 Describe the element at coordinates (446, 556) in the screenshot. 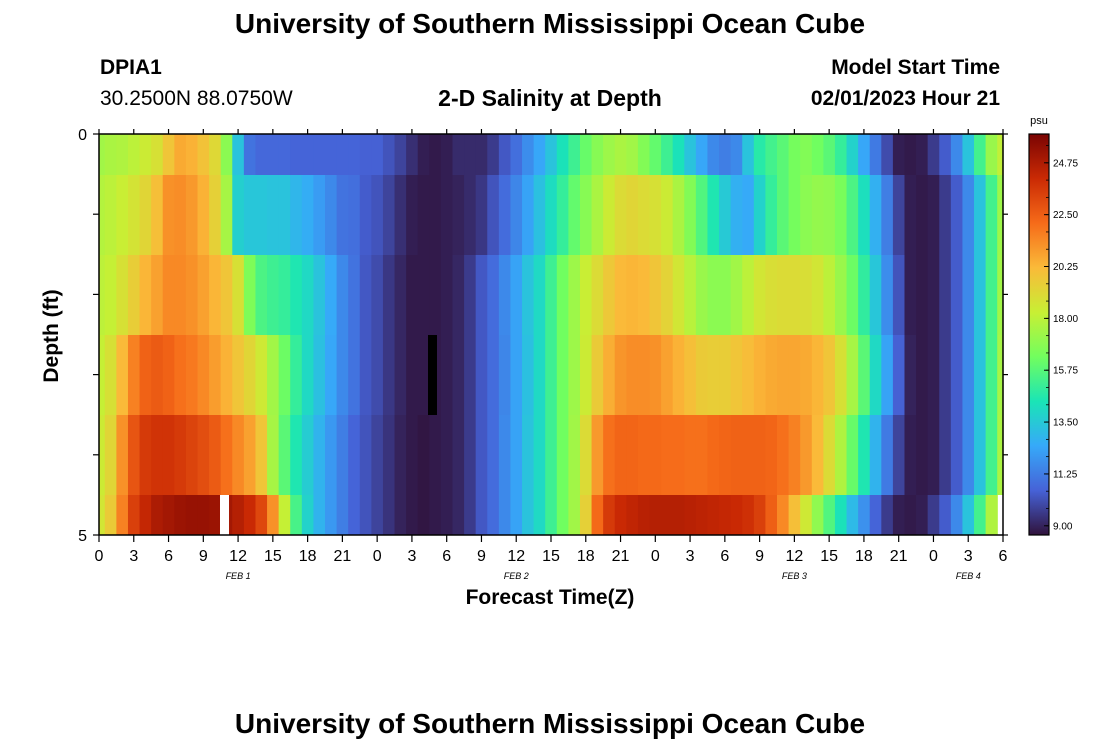

I see `x-tick-label: 6` at that location.